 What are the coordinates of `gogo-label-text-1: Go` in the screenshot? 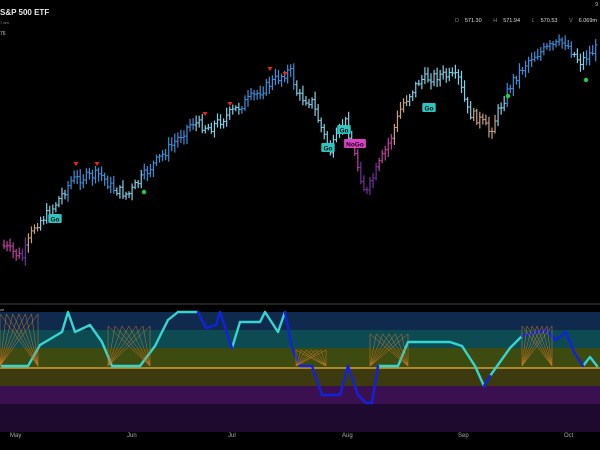 It's located at (343, 130).